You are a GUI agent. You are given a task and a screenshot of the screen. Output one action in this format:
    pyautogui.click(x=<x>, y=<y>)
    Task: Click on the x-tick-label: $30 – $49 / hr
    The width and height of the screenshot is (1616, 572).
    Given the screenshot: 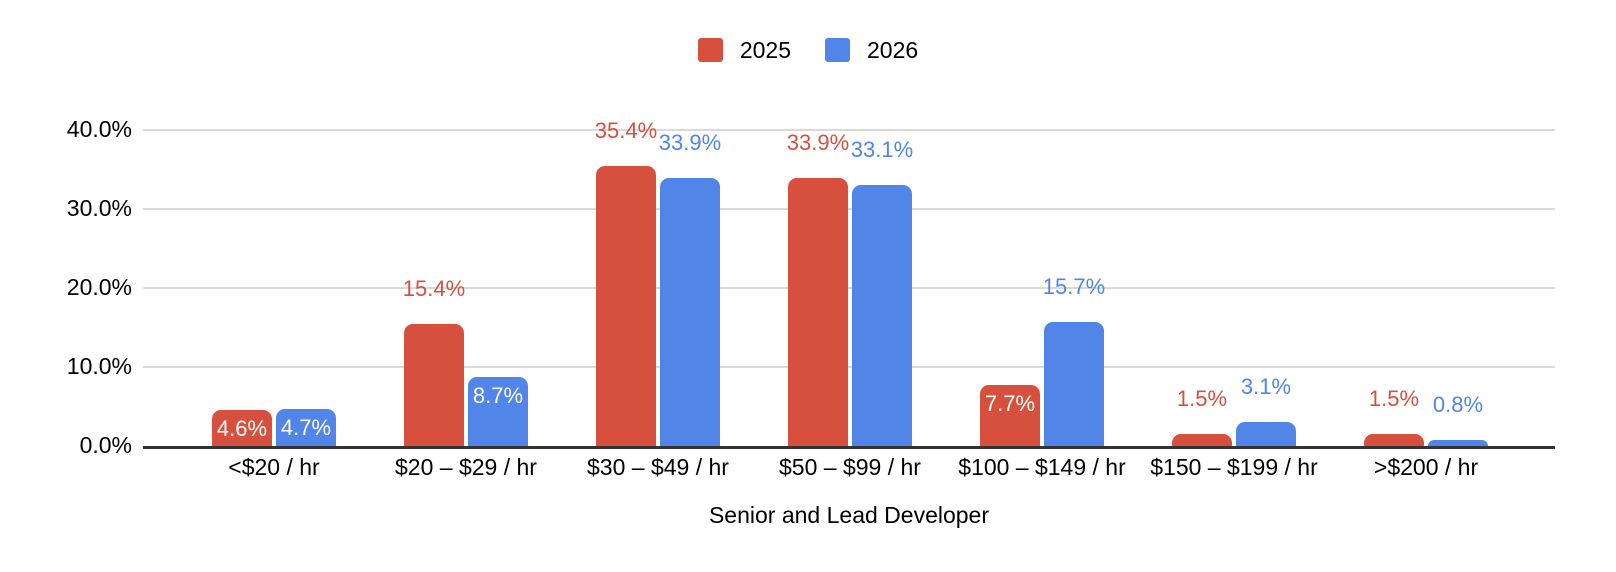 What is the action you would take?
    pyautogui.click(x=658, y=467)
    